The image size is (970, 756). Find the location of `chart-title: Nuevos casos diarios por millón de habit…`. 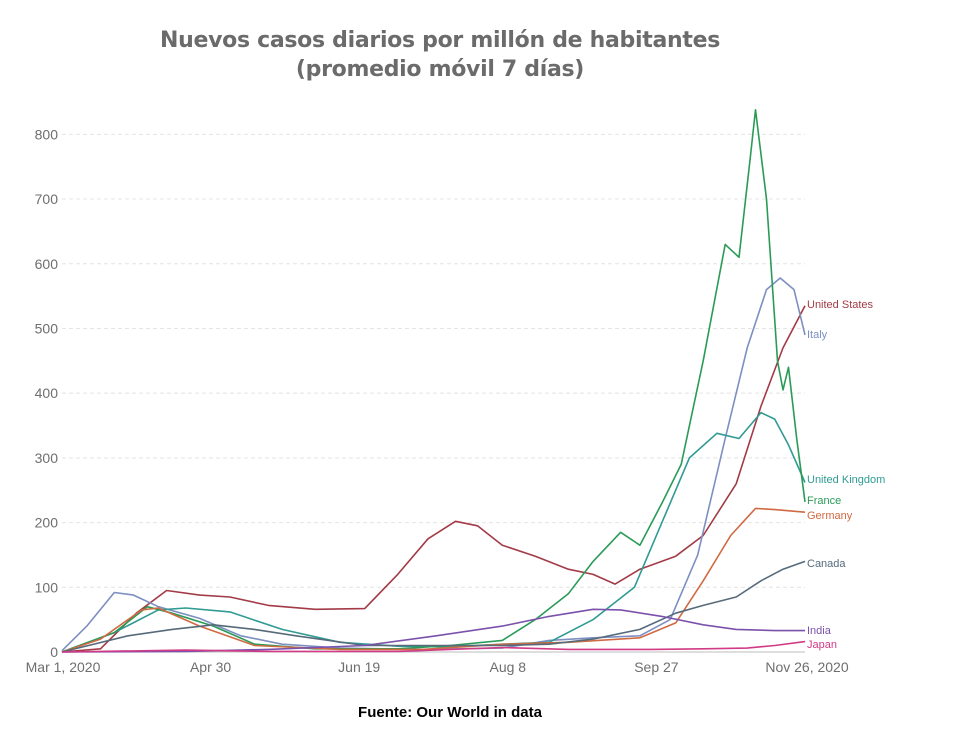

chart-title: Nuevos casos diarios por millón de habit… is located at coordinates (440, 55).